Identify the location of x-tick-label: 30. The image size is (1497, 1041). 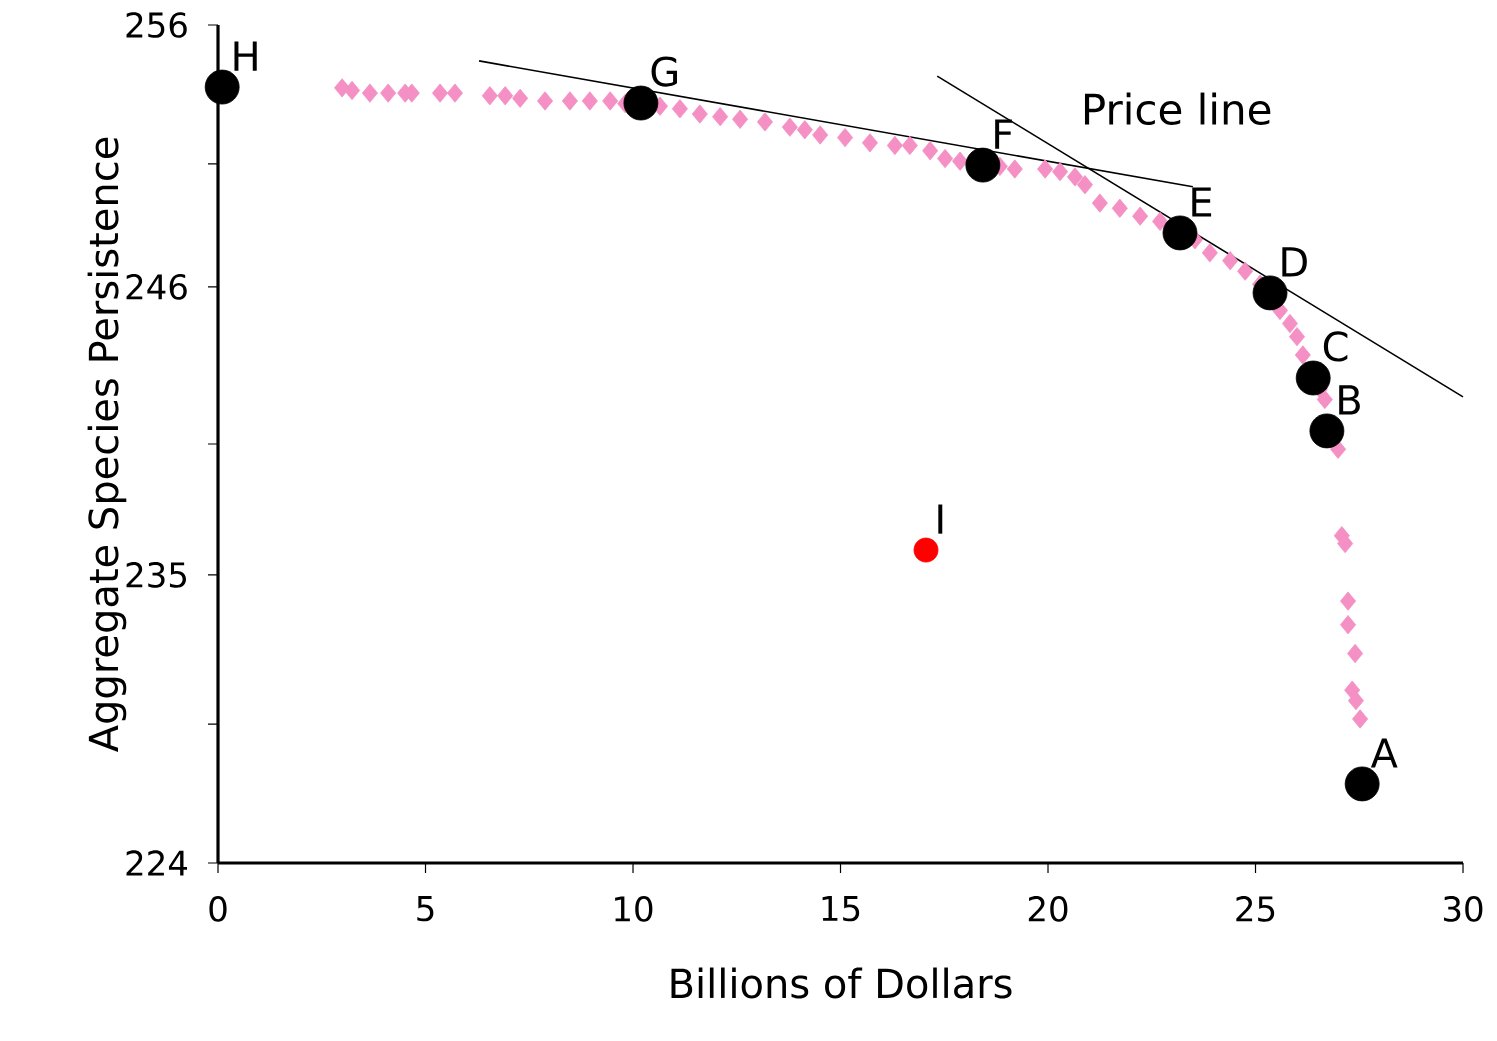
(1463, 909).